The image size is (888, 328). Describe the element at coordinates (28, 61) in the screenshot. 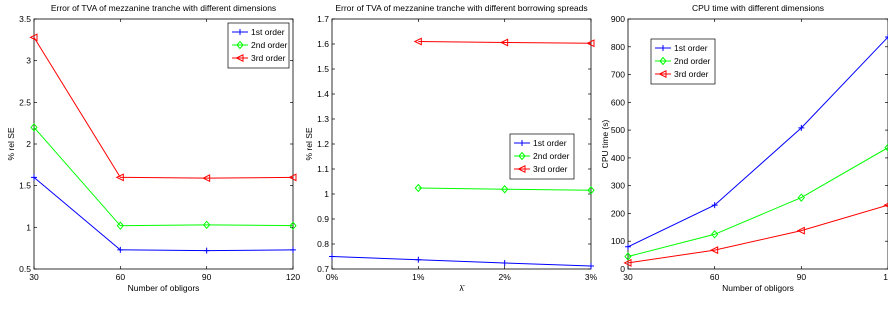

I see `y-tick-label: 3` at that location.